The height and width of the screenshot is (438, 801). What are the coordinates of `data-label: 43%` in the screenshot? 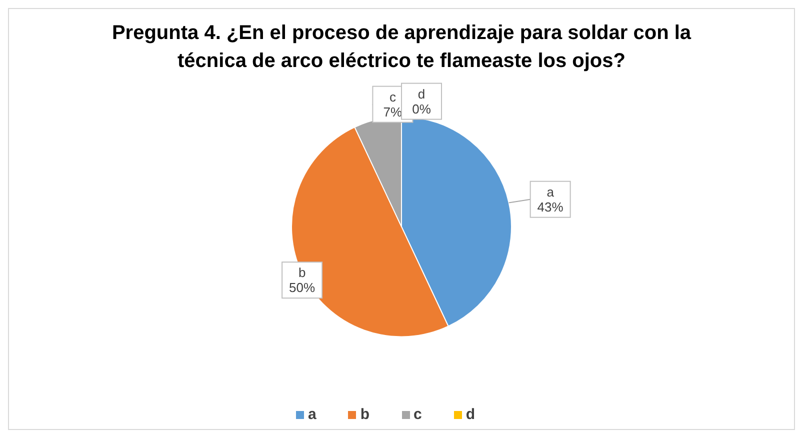 It's located at (550, 206).